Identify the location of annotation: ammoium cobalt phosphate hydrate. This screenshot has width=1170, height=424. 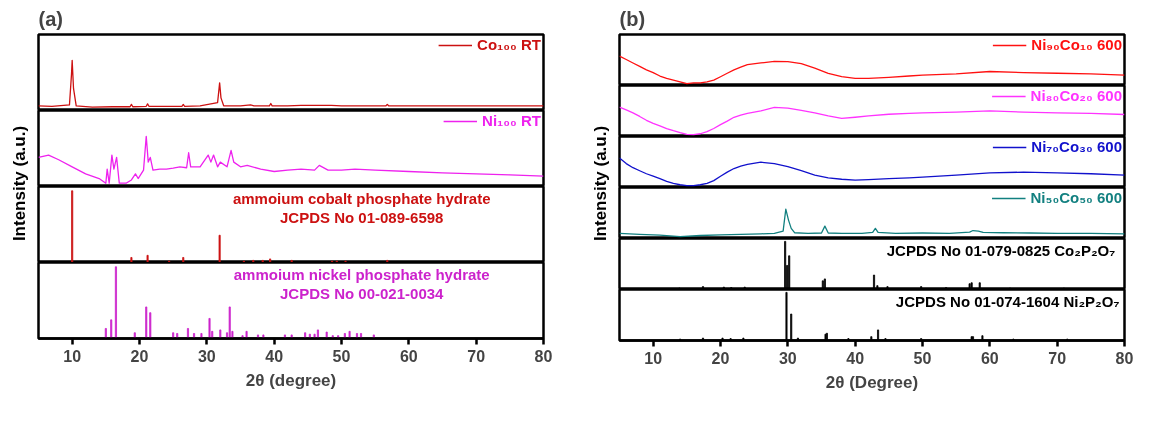
(361, 198).